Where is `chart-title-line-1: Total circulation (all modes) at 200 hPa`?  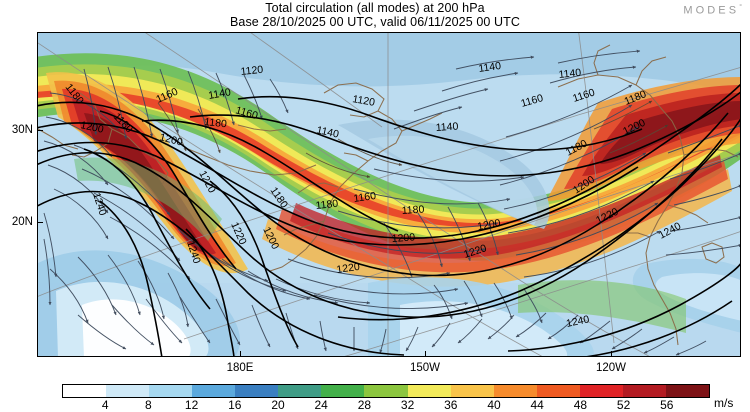
chart-title-line-1: Total circulation (all modes) at 200 hPa is located at coordinates (375, 8).